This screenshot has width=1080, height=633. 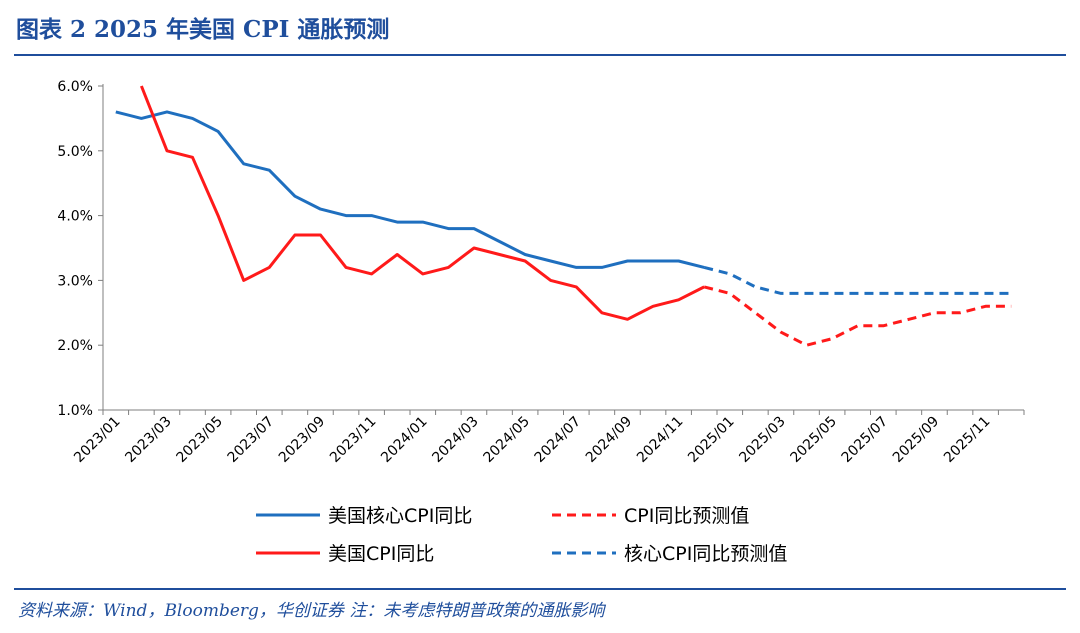 I want to click on y-tick-label: 5.0%, so click(x=75, y=152).